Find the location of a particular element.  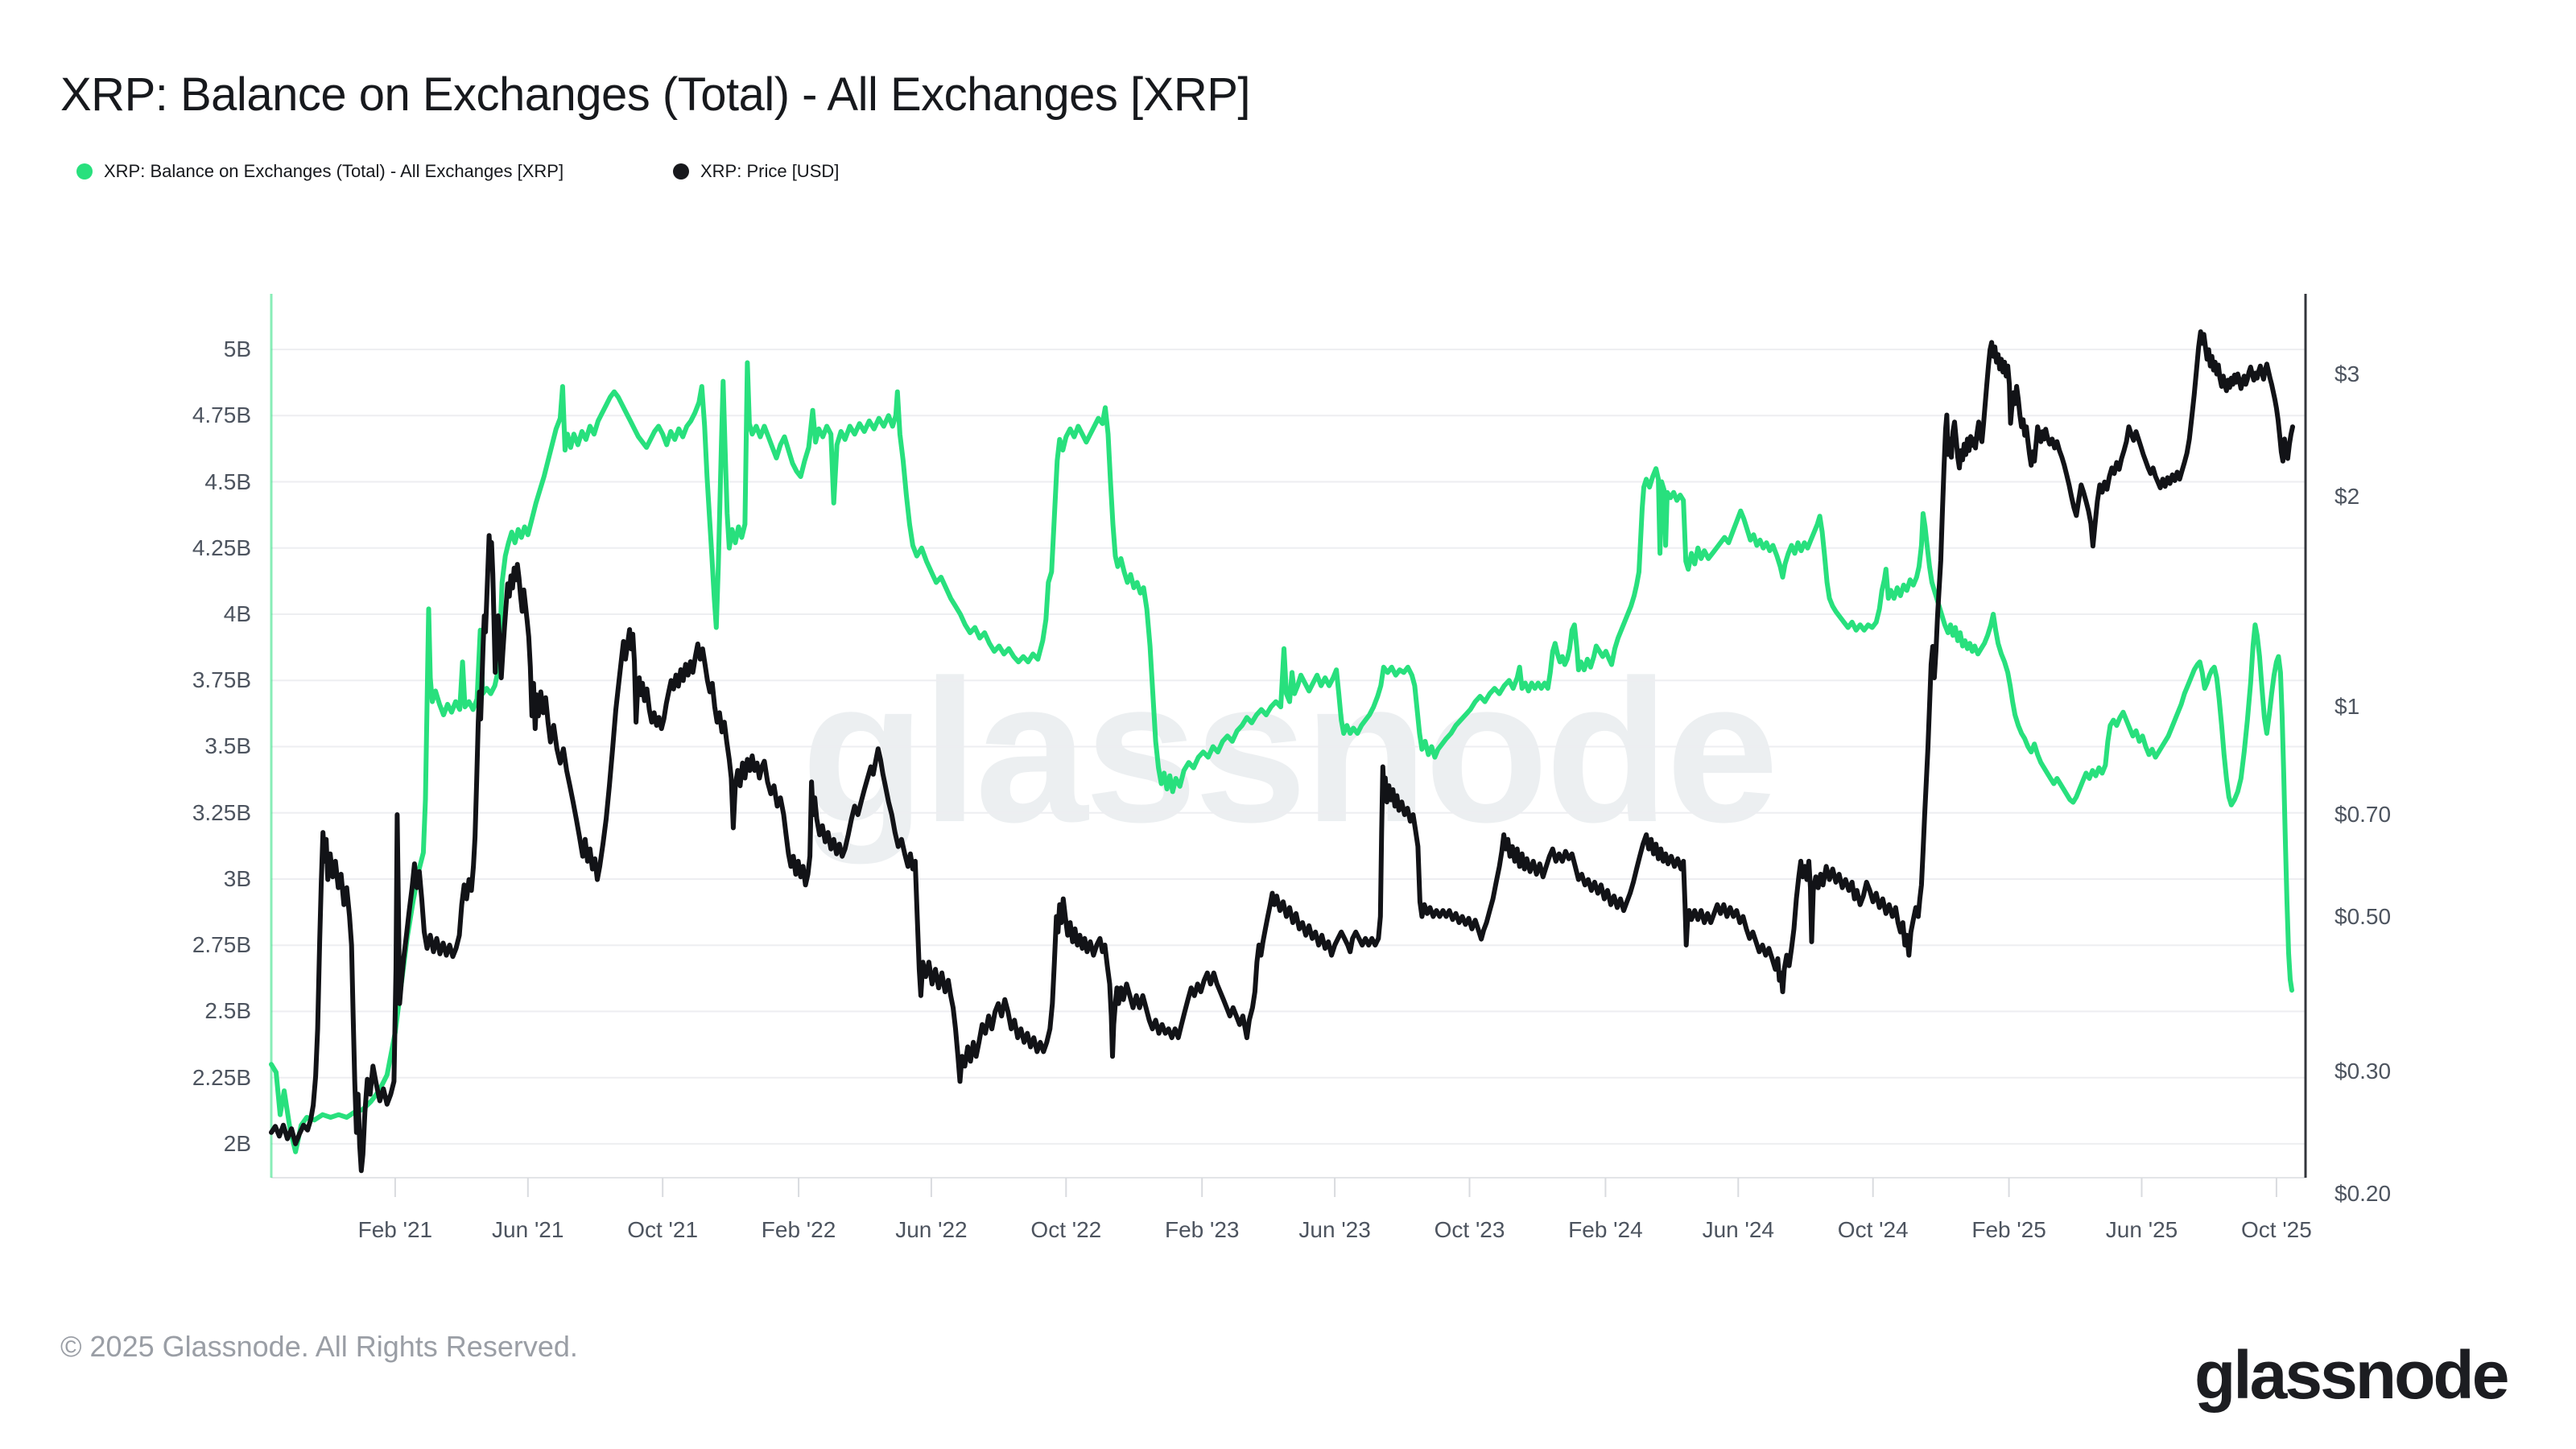

y-left-tick-label: 2.25B is located at coordinates (221, 1077).